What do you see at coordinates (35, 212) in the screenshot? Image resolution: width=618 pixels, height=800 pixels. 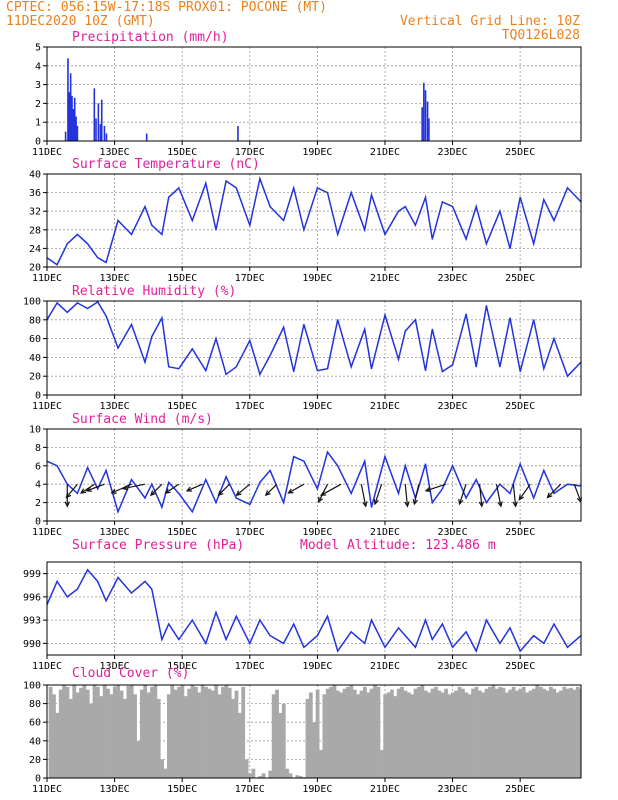 I see `y-tick-label: 32` at bounding box center [35, 212].